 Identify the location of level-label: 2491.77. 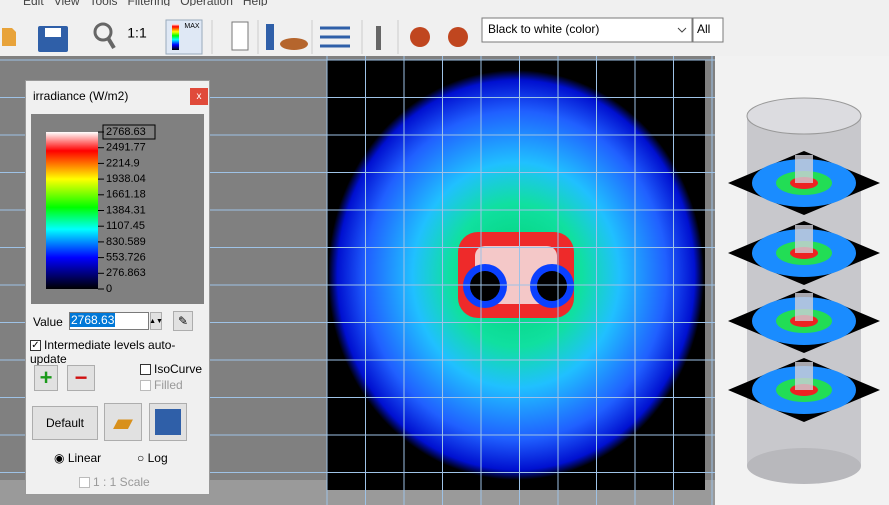
(126, 148).